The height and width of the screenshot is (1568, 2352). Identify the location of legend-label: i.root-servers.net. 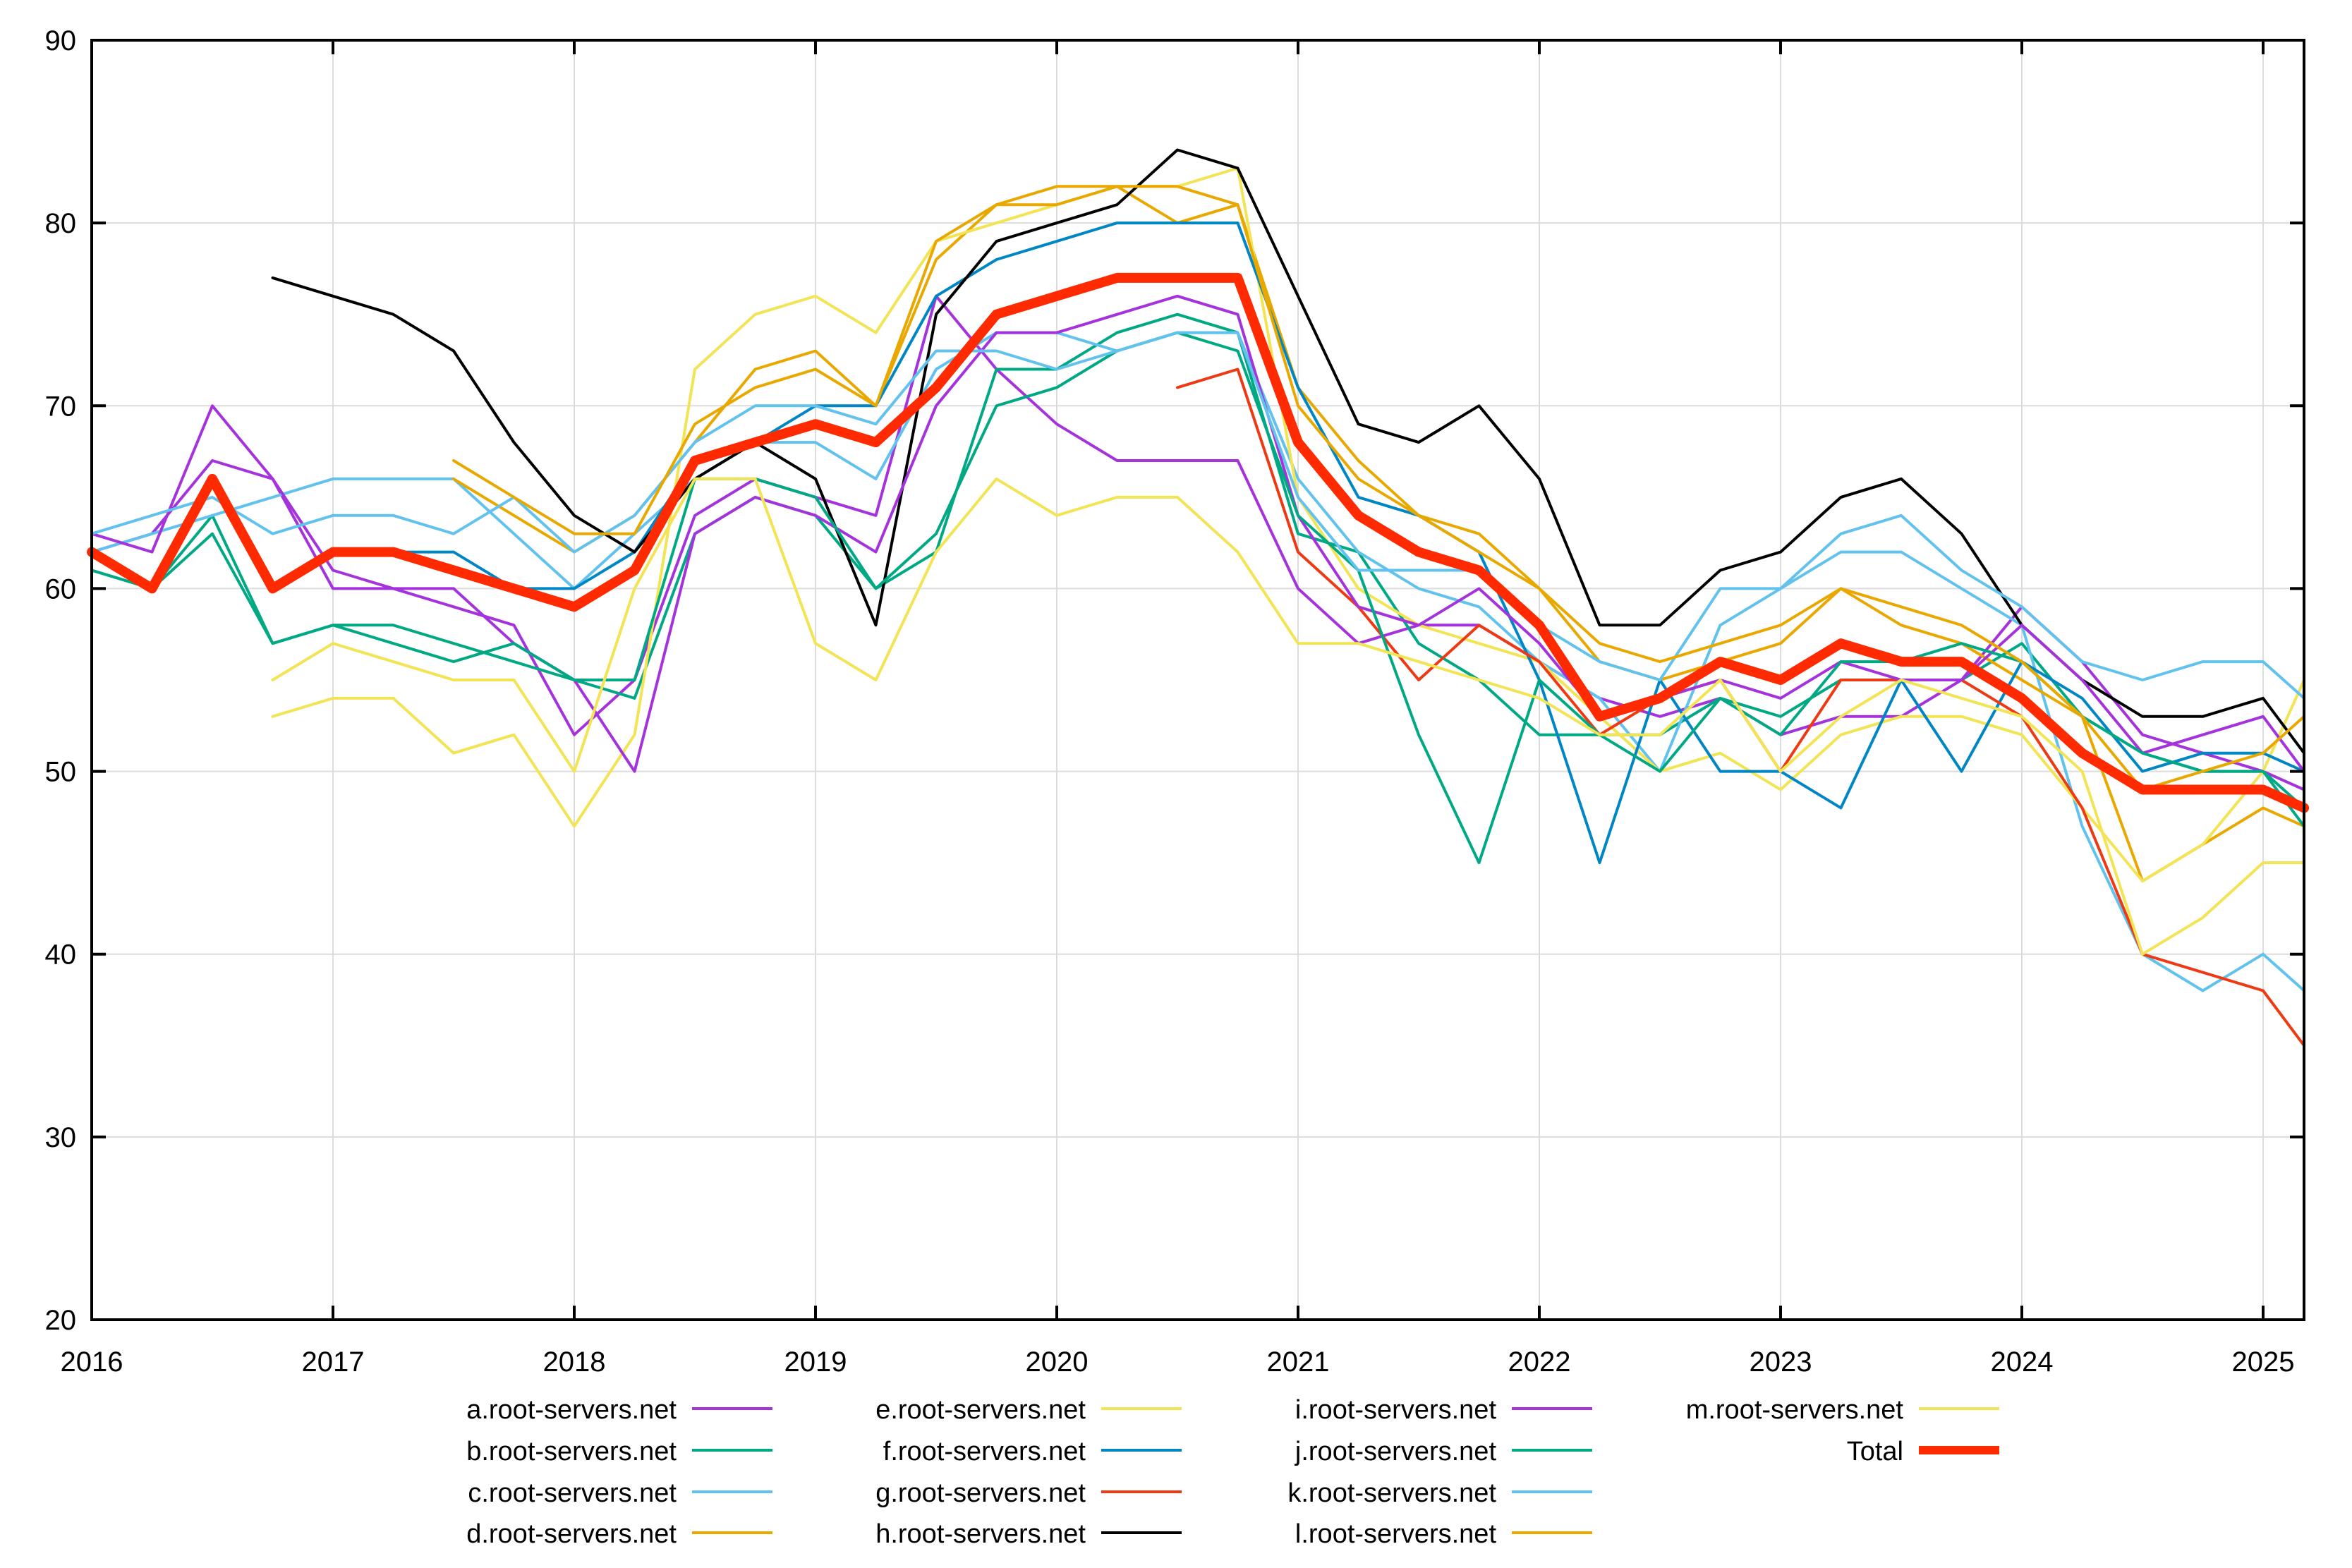
(1396, 1410).